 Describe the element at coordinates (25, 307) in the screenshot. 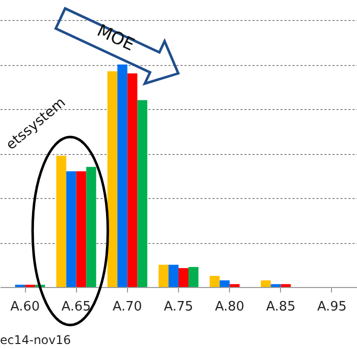

I see `x-tick-label: A.60` at that location.